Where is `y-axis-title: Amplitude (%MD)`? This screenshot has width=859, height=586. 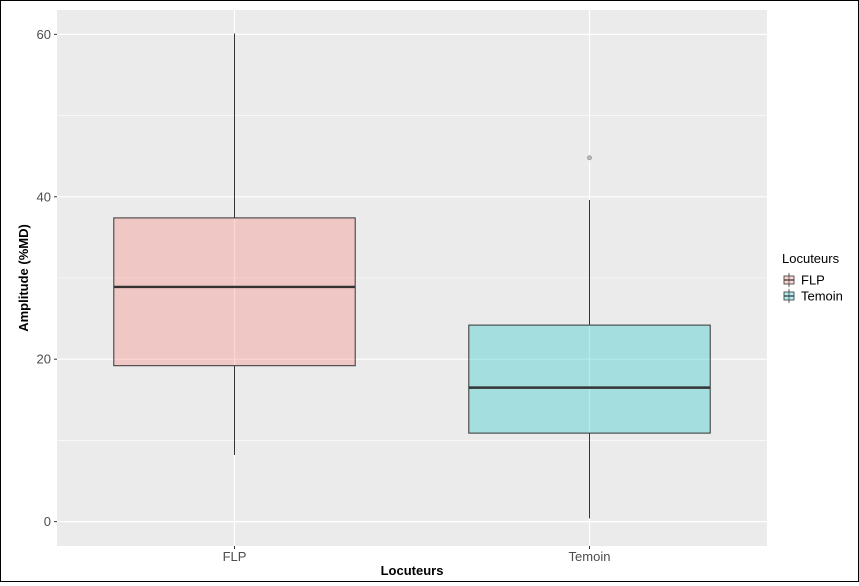 y-axis-title: Amplitude (%MD) is located at coordinates (23, 278).